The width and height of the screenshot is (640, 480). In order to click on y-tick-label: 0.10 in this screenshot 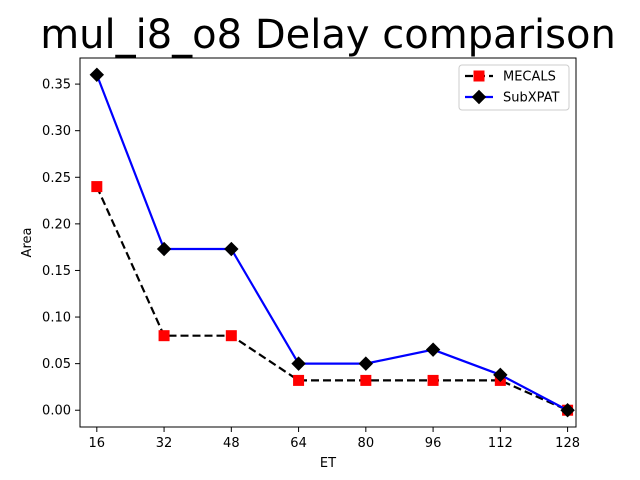, I will do `click(56, 318)`.